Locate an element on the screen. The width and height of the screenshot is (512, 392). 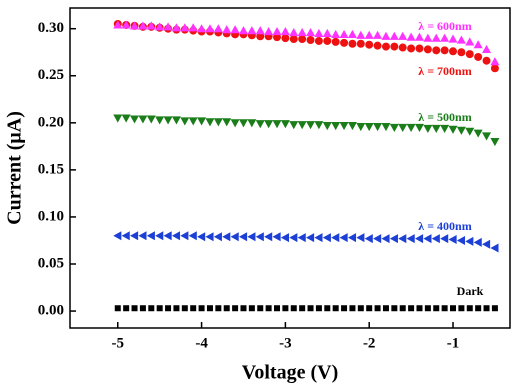
x-tick-label: -3 is located at coordinates (285, 343).